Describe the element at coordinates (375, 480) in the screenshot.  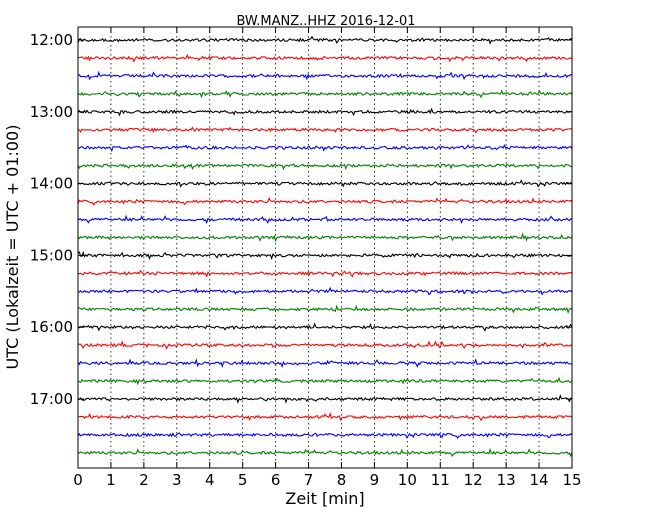
I see `x-tick-label-9: 9` at that location.